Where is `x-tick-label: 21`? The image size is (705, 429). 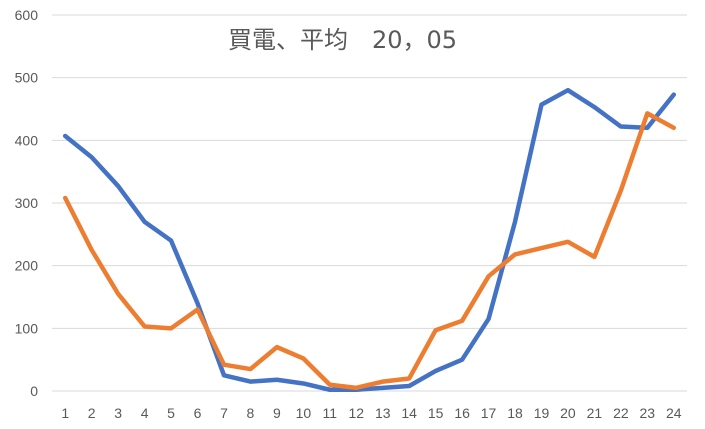 x-tick-label: 21 is located at coordinates (595, 413).